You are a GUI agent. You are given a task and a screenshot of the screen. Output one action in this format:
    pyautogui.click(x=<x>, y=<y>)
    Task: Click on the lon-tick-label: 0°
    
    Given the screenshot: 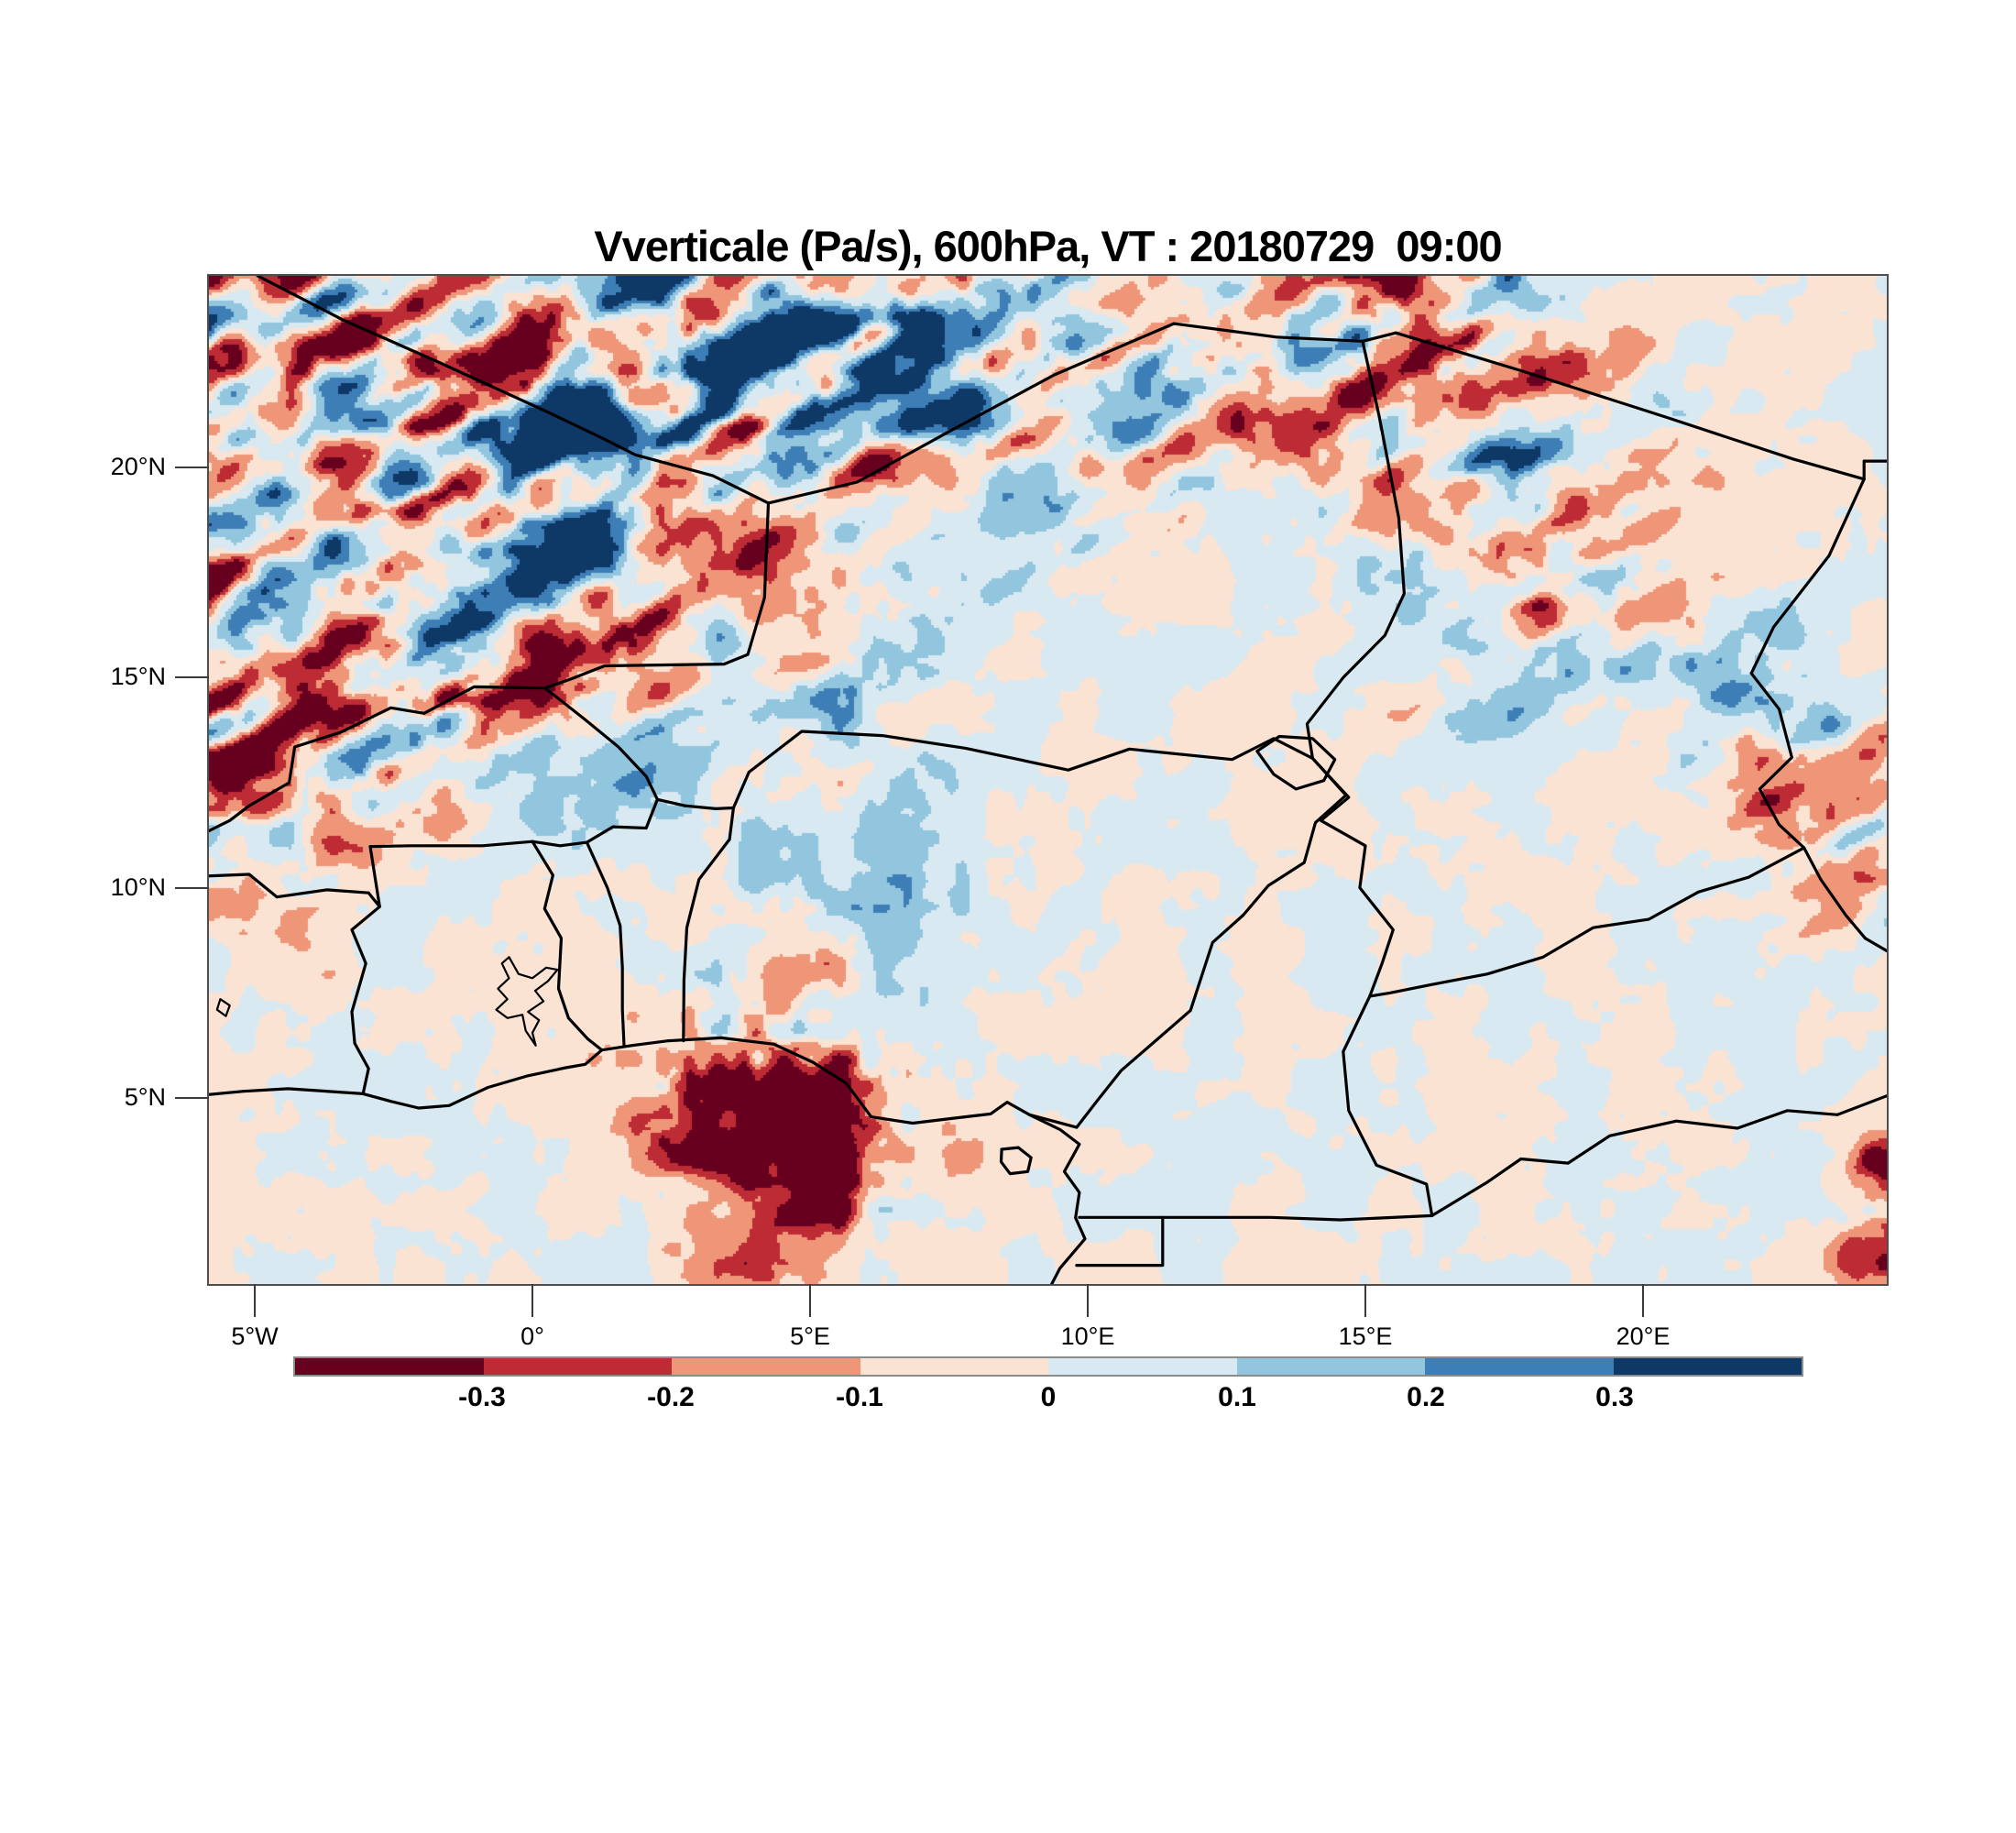 What is the action you would take?
    pyautogui.click(x=532, y=1336)
    